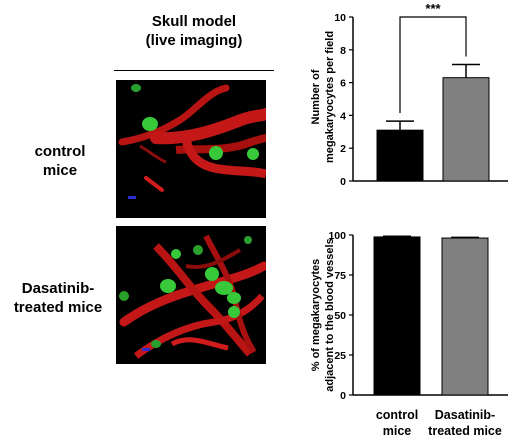 The image size is (520, 447). Describe the element at coordinates (316, 315) in the screenshot. I see `y-axis-label-line-1: % of megakaryocytes` at that location.